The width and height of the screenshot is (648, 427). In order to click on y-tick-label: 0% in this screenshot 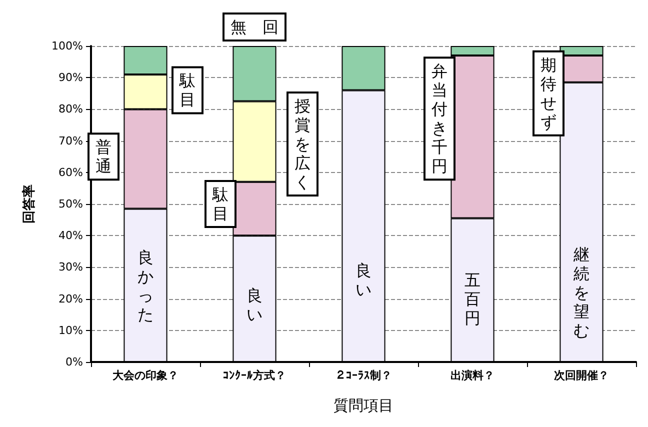, I will do `click(74, 362)`.